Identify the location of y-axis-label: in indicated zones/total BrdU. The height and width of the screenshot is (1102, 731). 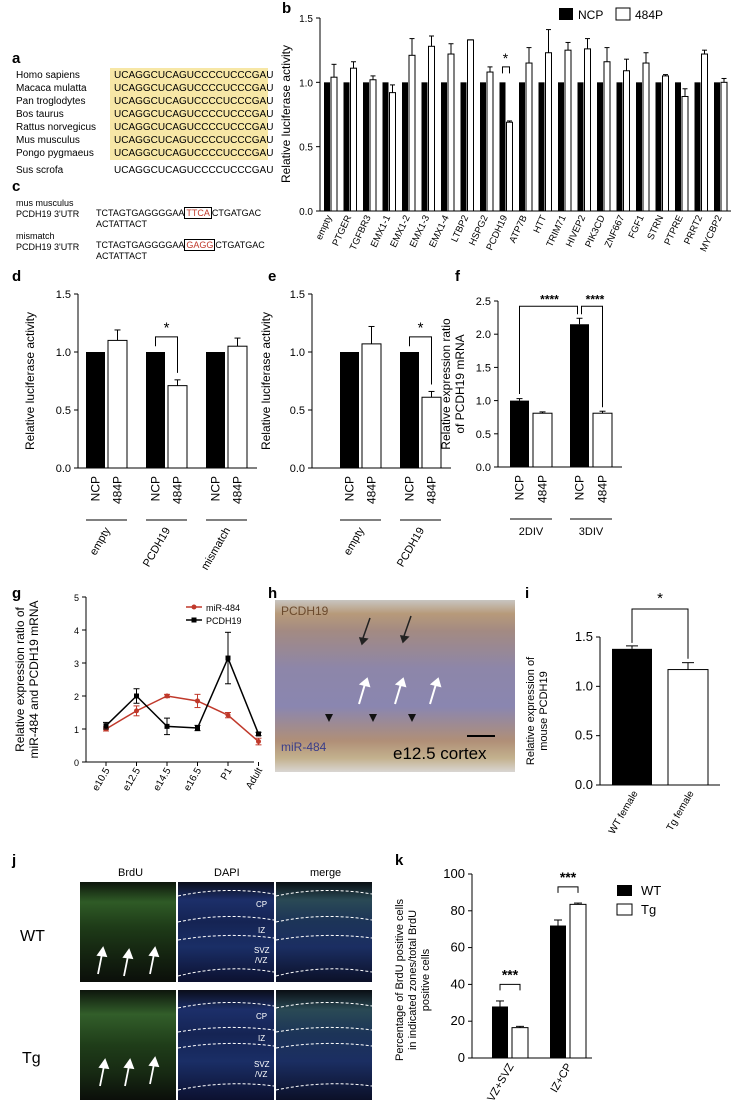
(413, 980).